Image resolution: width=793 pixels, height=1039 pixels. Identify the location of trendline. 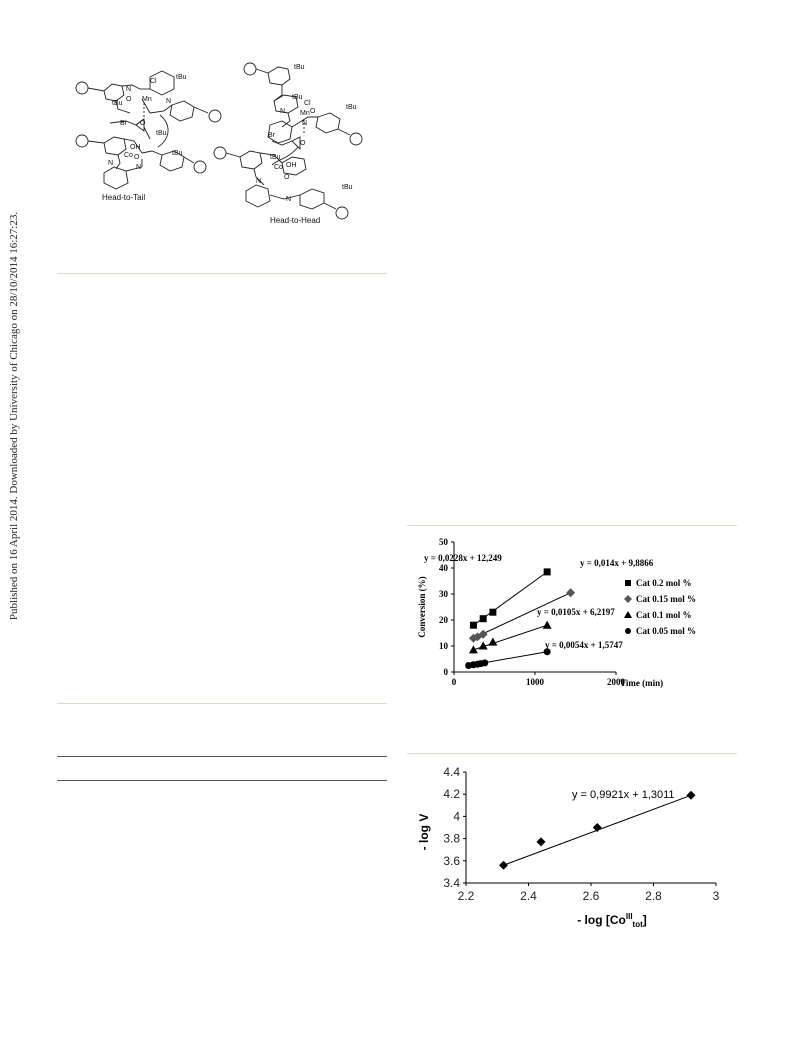
(522, 615).